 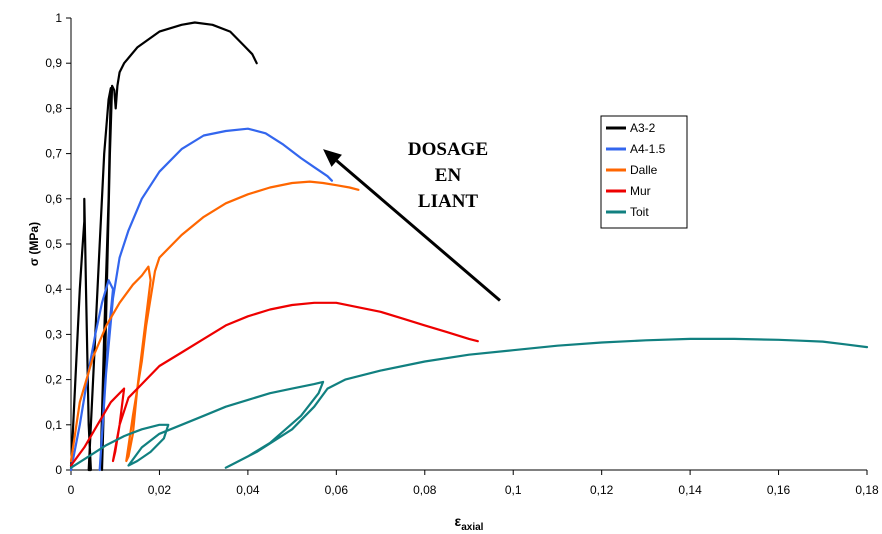 I want to click on legend-label: Toit, so click(x=639, y=212).